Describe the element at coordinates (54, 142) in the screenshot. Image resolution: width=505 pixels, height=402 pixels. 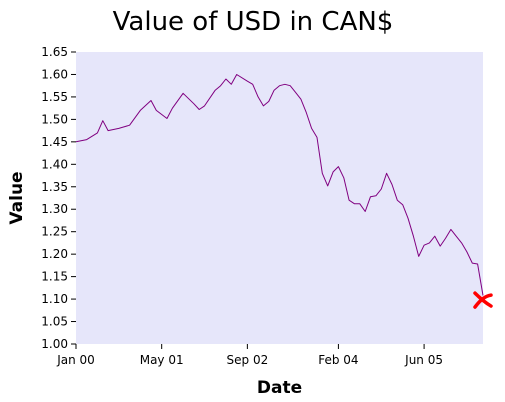
I see `y-tick-label: 1.45` at that location.